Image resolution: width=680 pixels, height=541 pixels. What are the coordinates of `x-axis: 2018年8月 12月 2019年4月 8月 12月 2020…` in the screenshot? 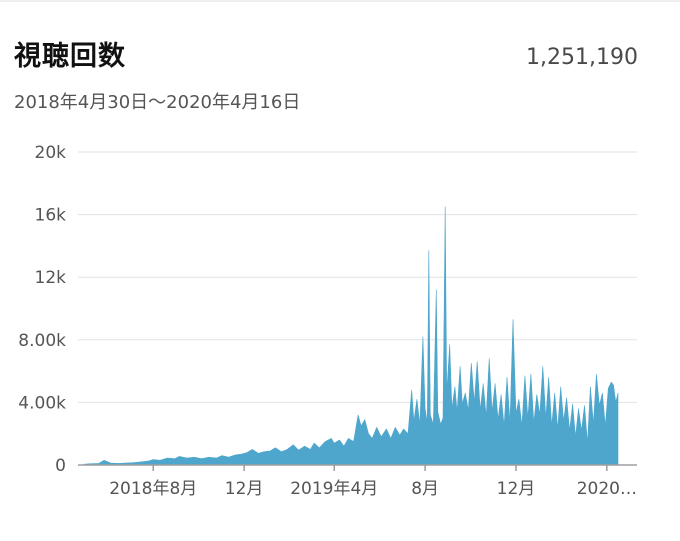 It's located at (357, 481).